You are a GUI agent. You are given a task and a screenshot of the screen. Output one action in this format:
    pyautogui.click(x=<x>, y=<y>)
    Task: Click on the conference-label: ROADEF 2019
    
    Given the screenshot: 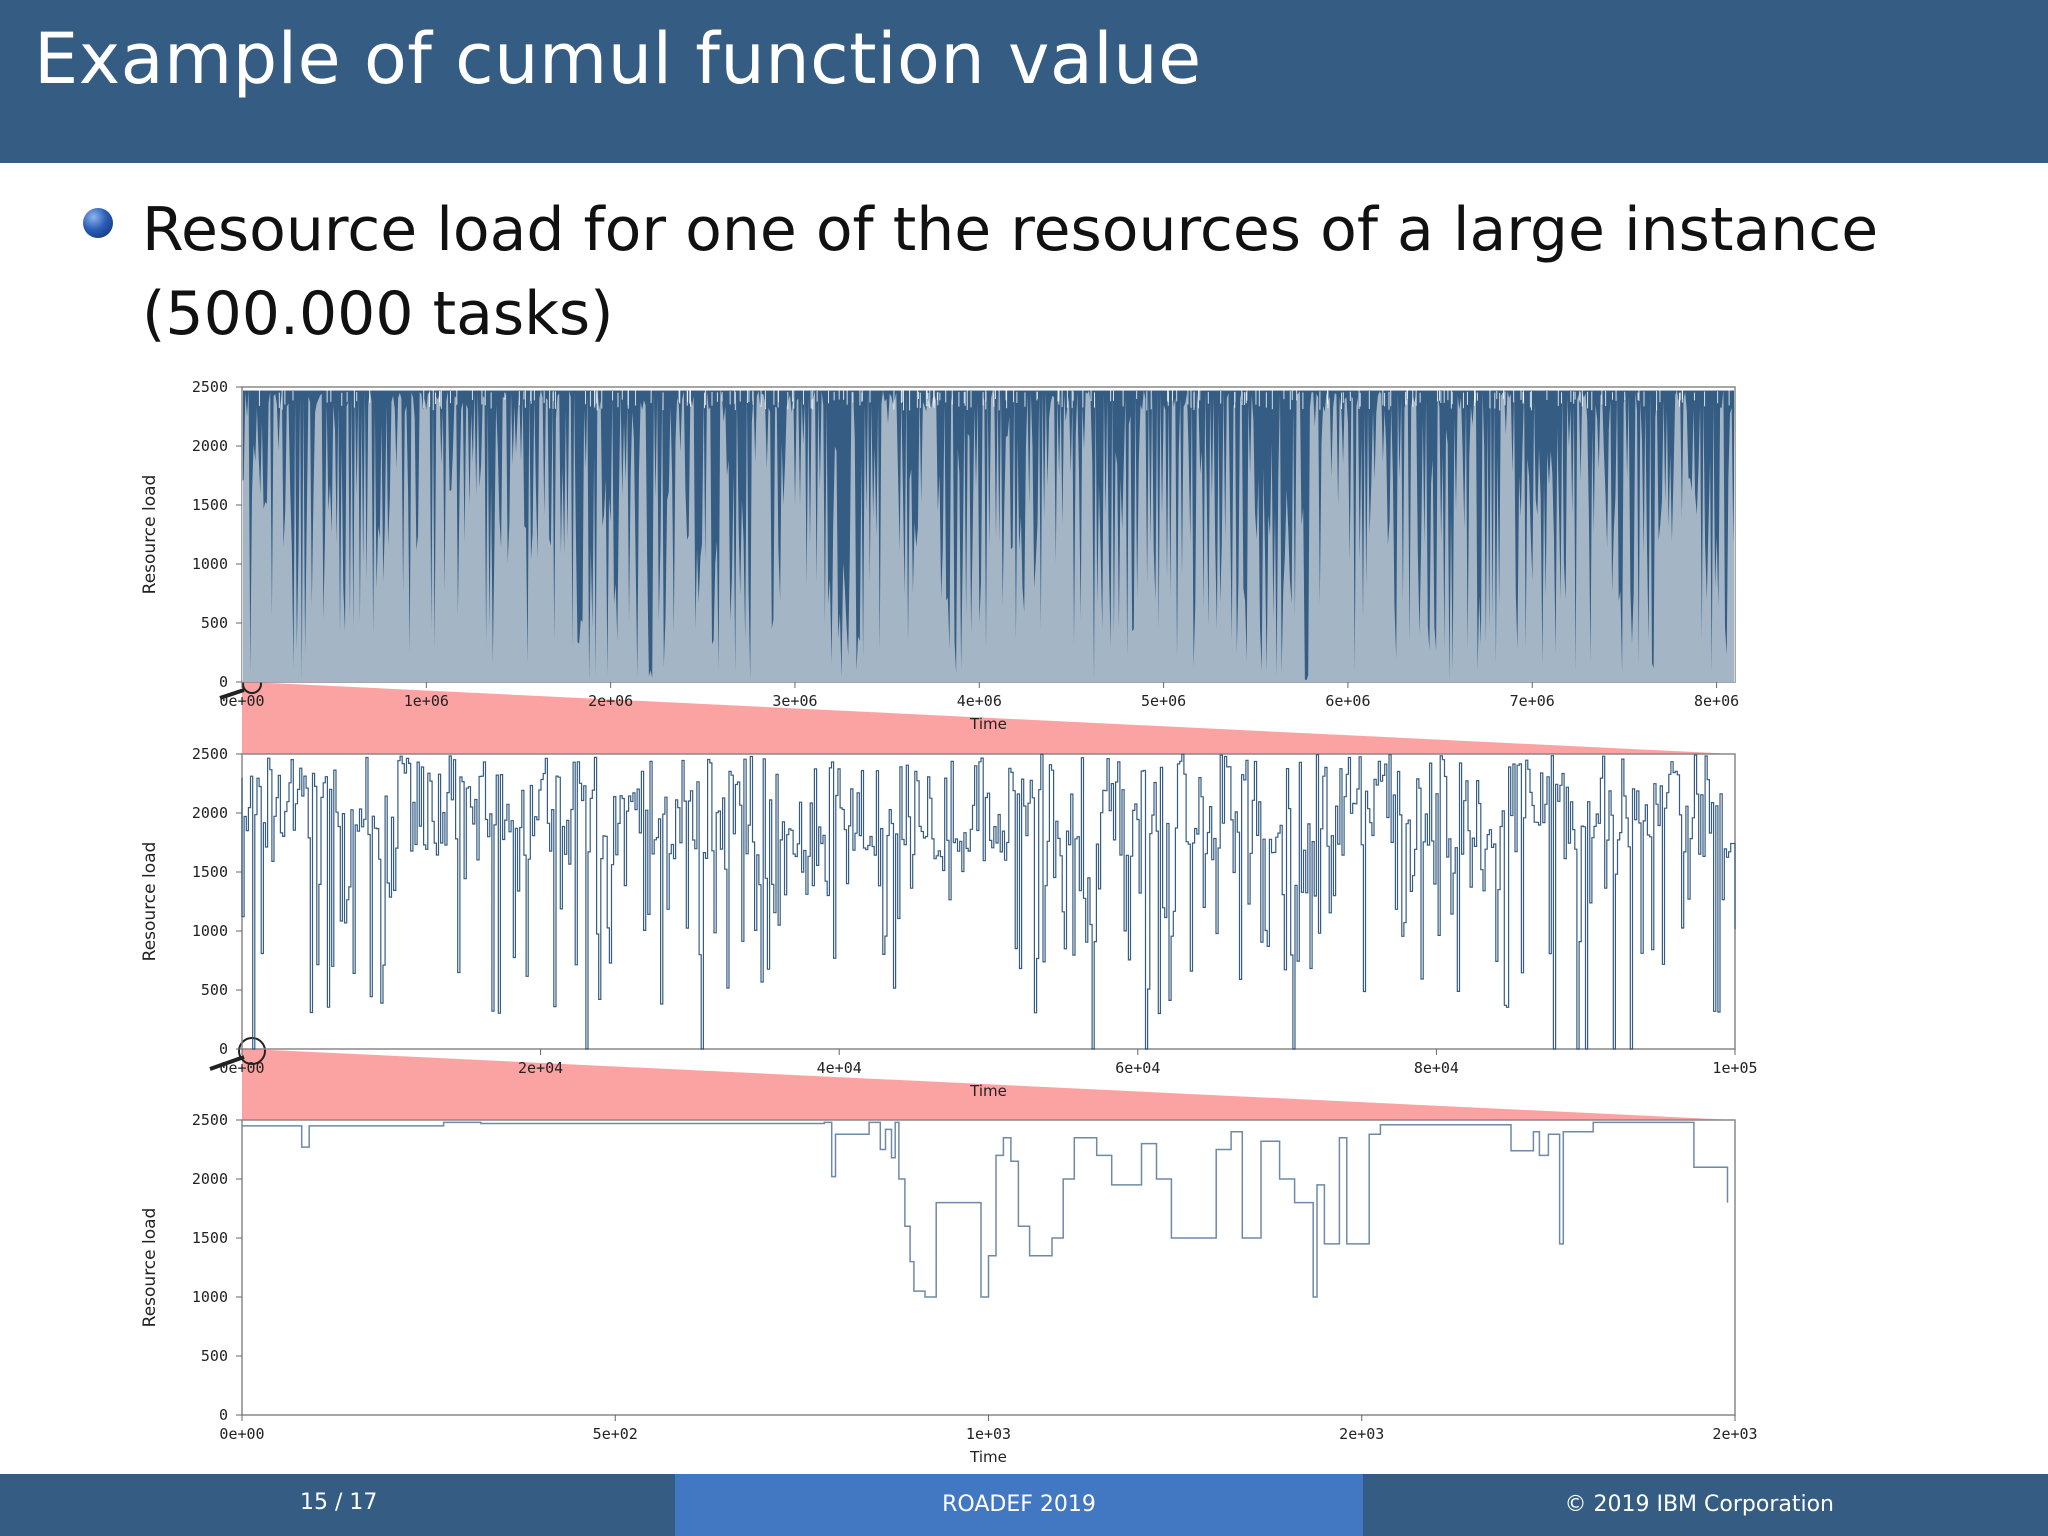 What is the action you would take?
    pyautogui.click(x=1019, y=1504)
    